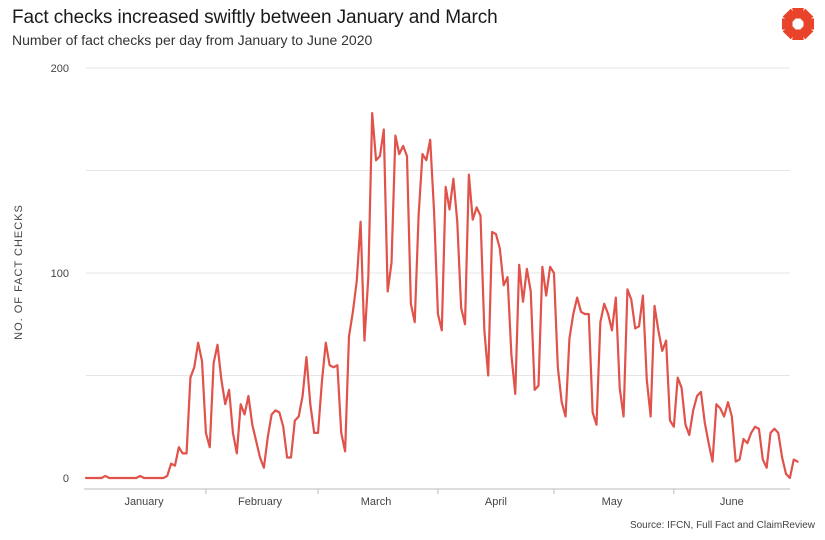  I want to click on x-tick-label: June, so click(732, 502).